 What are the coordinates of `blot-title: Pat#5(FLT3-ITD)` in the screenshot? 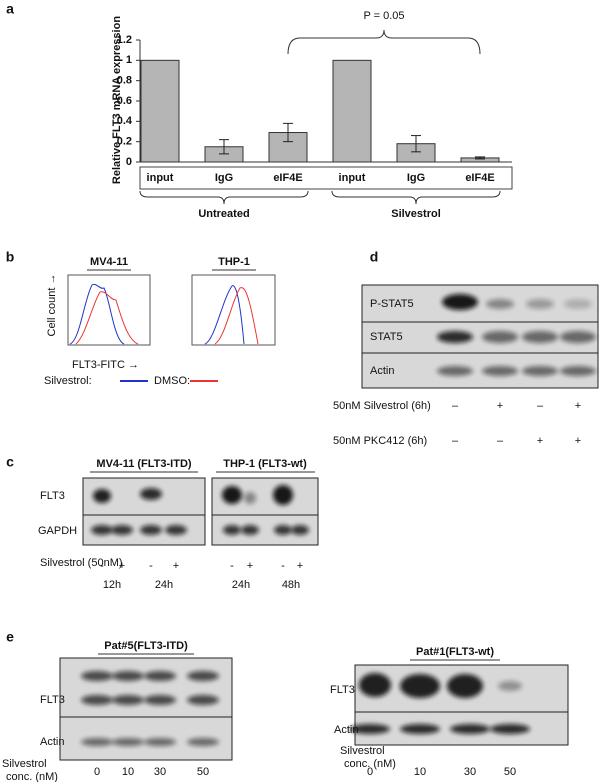 It's located at (146, 646).